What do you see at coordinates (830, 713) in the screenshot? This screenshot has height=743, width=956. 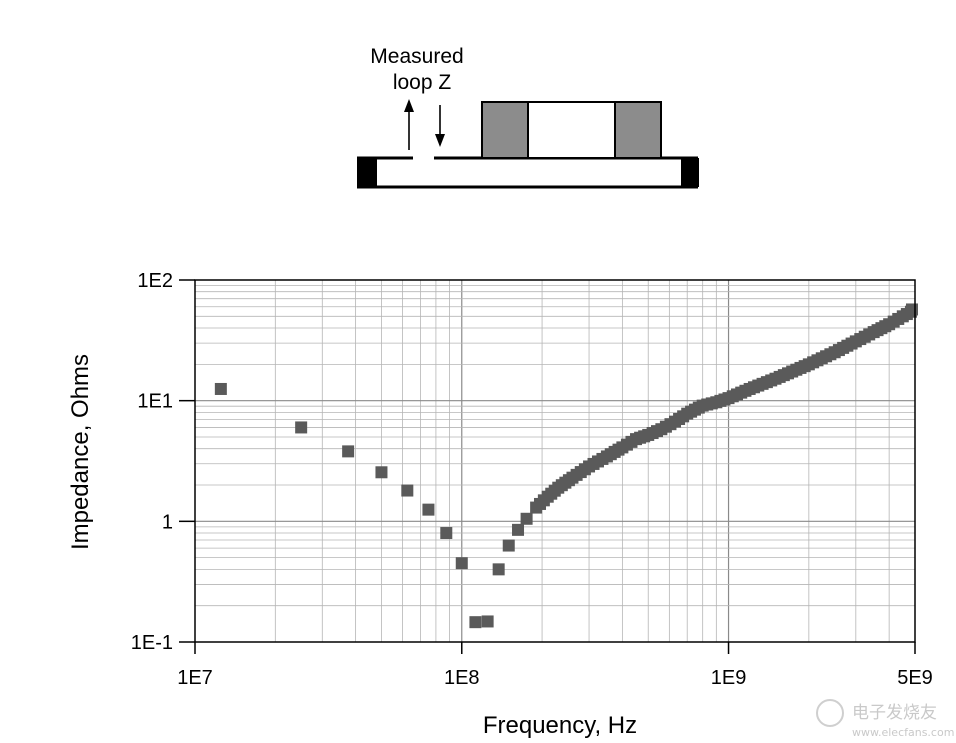 I see `watermark-logo-icon` at bounding box center [830, 713].